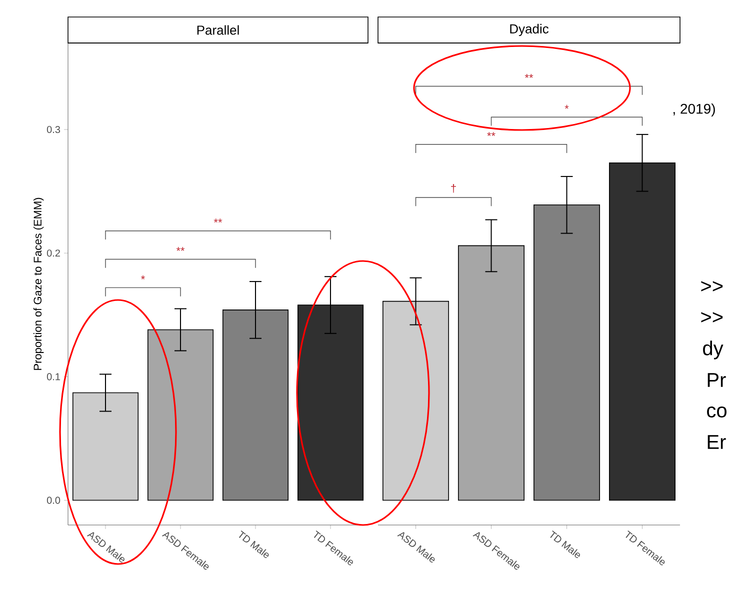 The height and width of the screenshot is (613, 743). I want to click on y-axis-title: Proportion of Gaze to Faces (EMM), so click(38, 284).